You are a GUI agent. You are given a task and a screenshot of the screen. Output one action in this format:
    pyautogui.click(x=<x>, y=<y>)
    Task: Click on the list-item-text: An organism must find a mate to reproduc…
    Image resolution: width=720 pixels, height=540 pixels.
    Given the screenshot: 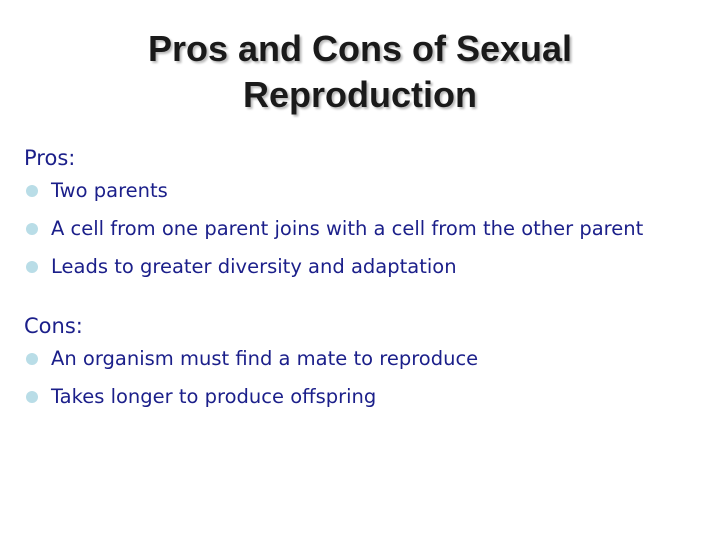 What is the action you would take?
    pyautogui.click(x=265, y=358)
    